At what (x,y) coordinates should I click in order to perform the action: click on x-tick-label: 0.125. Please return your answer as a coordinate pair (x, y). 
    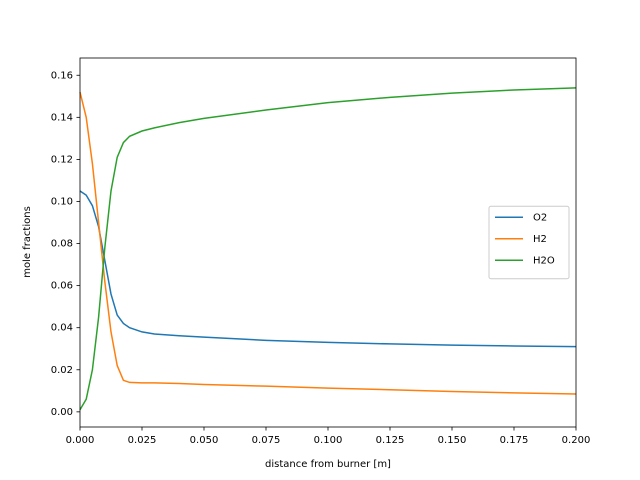
    Looking at the image, I should click on (390, 440).